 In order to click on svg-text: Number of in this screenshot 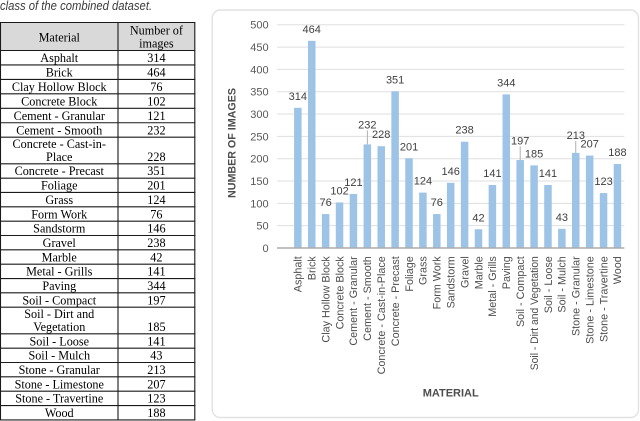, I will do `click(157, 31)`.